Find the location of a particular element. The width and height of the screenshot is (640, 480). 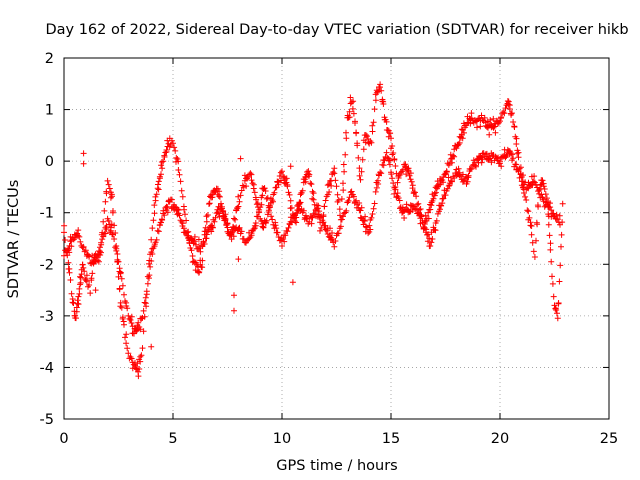

x-tick-label: 5 is located at coordinates (172, 439).